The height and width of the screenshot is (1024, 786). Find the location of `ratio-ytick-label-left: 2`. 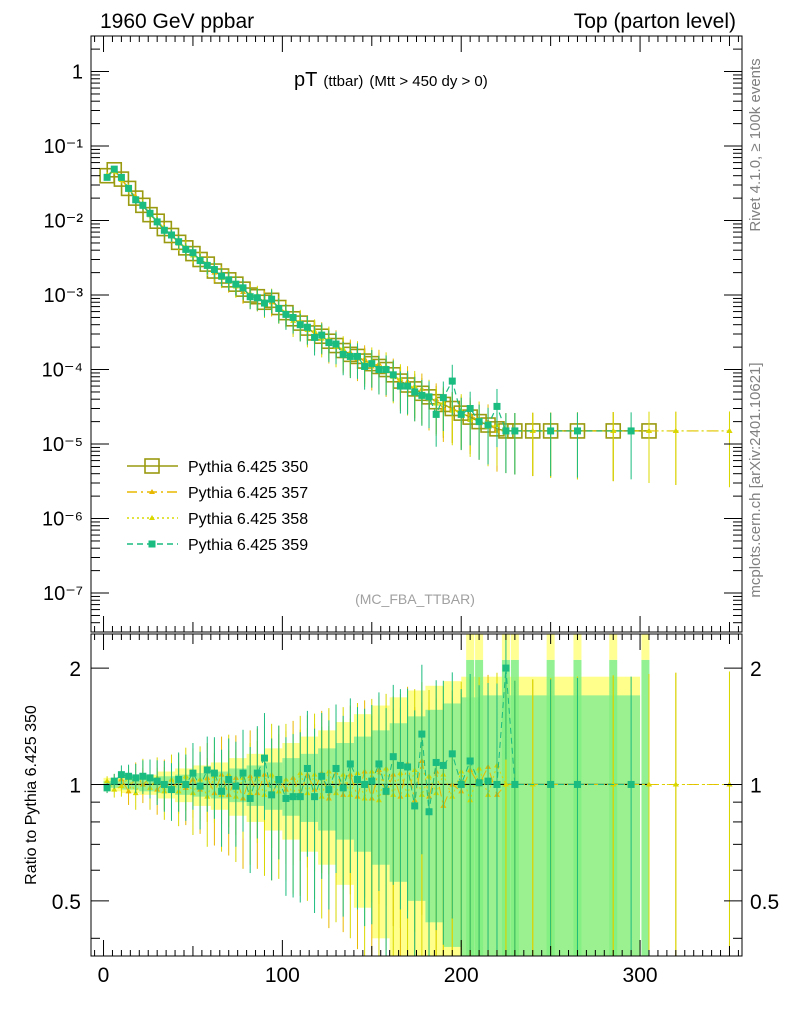

ratio-ytick-label-left: 2 is located at coordinates (75, 669).